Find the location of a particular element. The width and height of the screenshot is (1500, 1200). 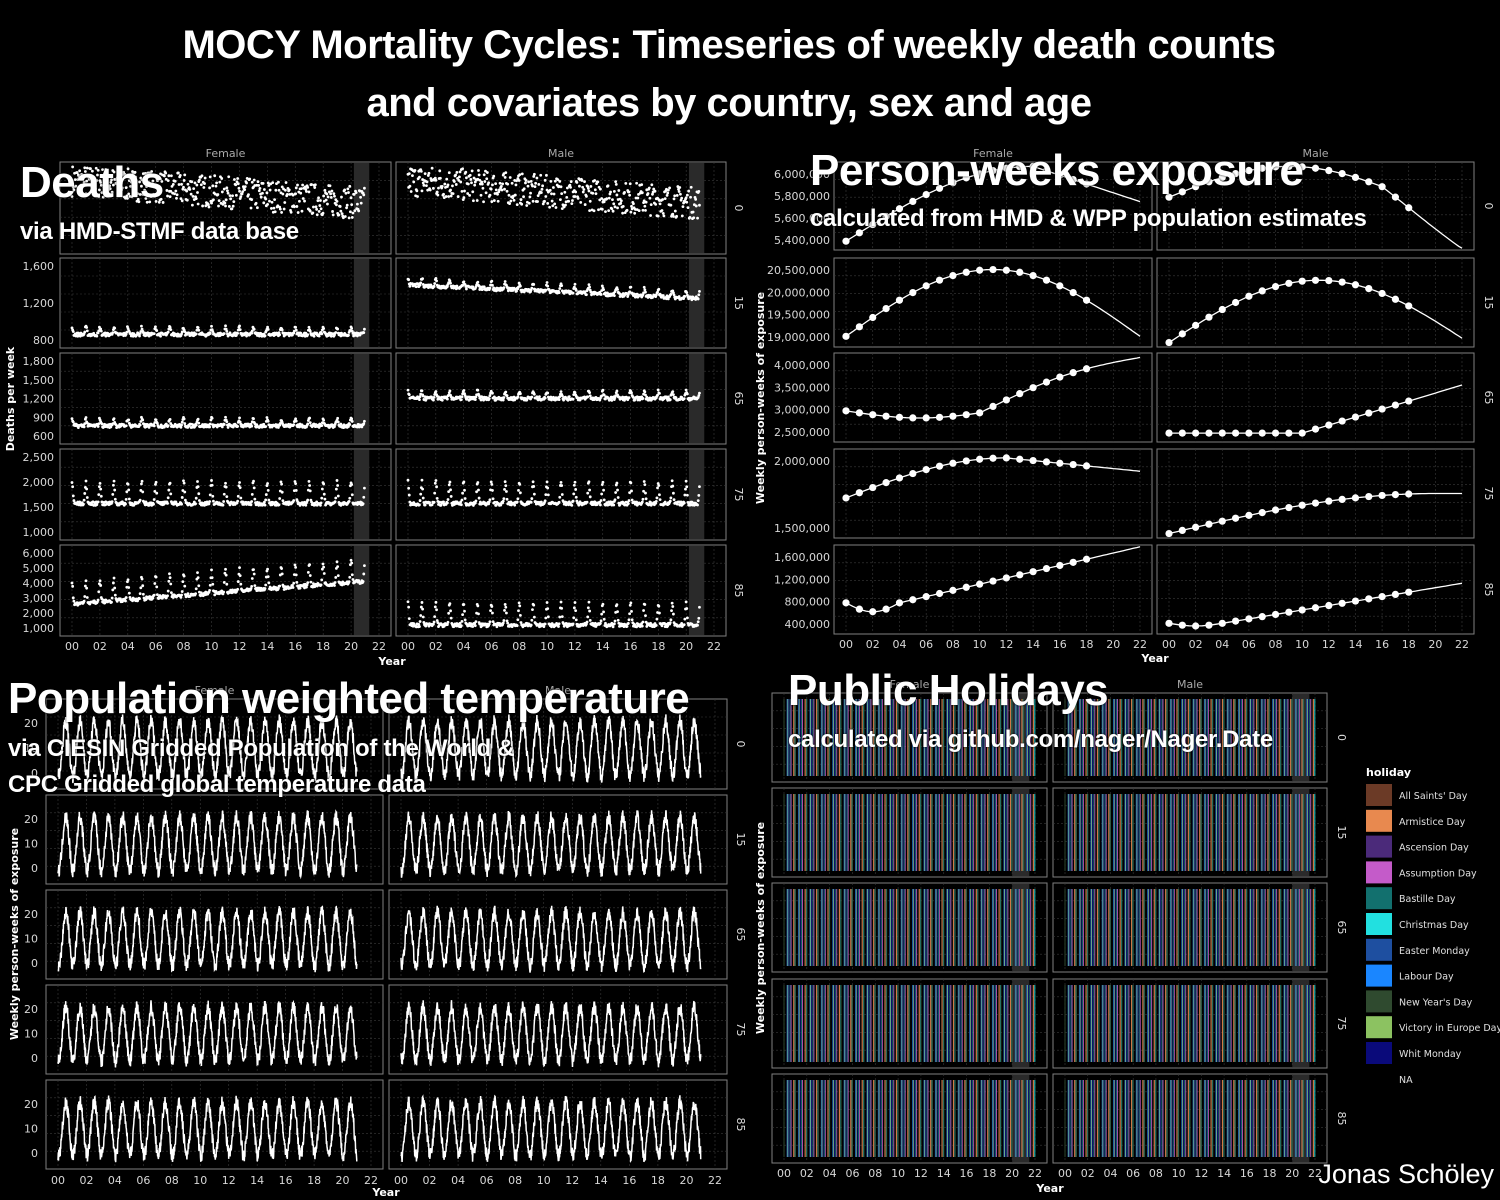

y-tick-label: 1,500 is located at coordinates (39, 380).